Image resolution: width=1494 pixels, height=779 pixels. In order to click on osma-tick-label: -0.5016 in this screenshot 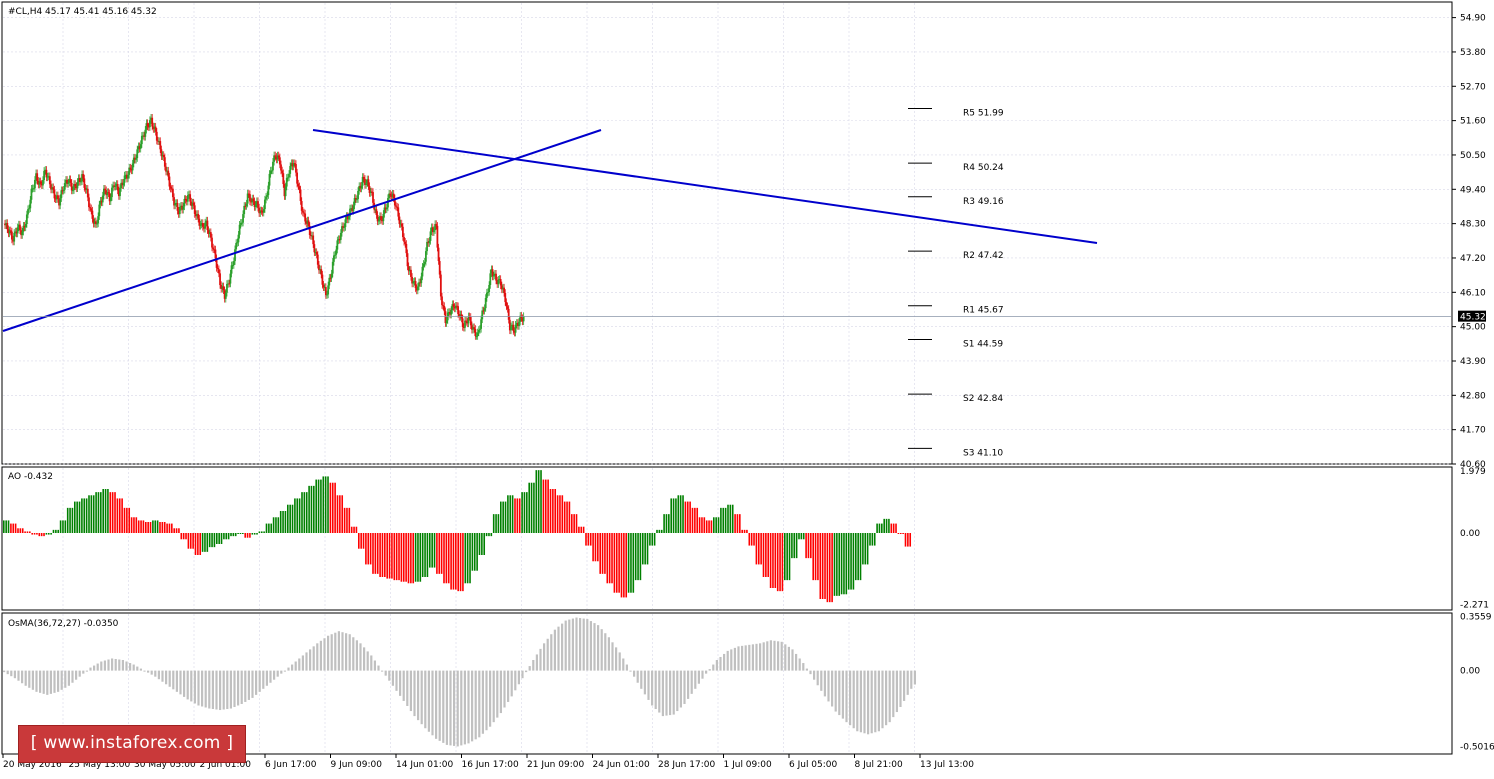, I will do `click(1477, 748)`.